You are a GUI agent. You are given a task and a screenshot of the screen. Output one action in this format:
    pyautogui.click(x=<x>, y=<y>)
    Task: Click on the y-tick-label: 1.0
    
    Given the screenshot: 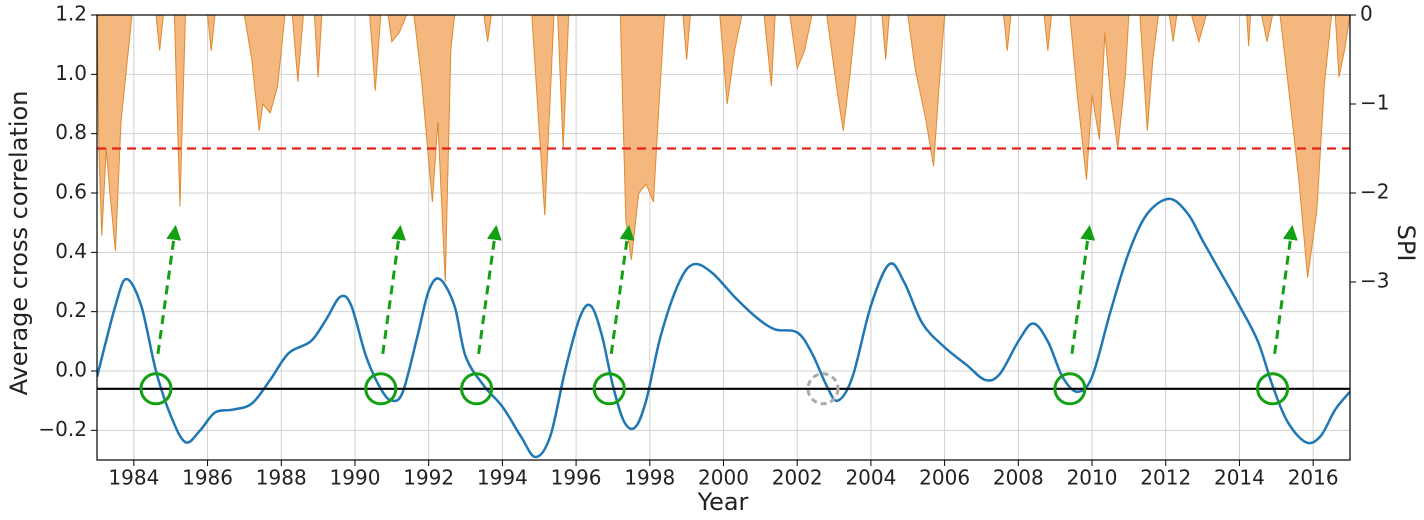 What is the action you would take?
    pyautogui.click(x=71, y=73)
    